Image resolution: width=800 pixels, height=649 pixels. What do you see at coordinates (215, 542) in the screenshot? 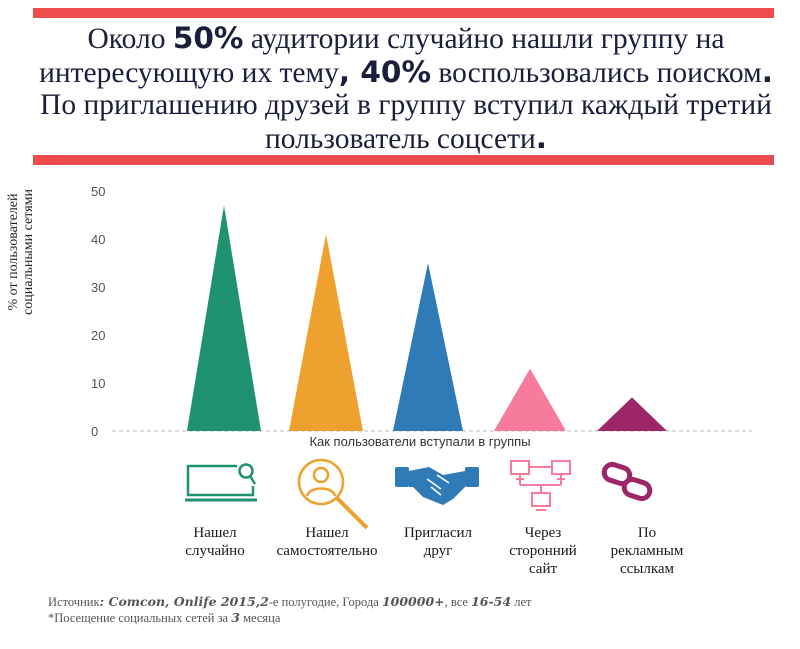
I see `category-label-1: Нашел случайно` at bounding box center [215, 542].